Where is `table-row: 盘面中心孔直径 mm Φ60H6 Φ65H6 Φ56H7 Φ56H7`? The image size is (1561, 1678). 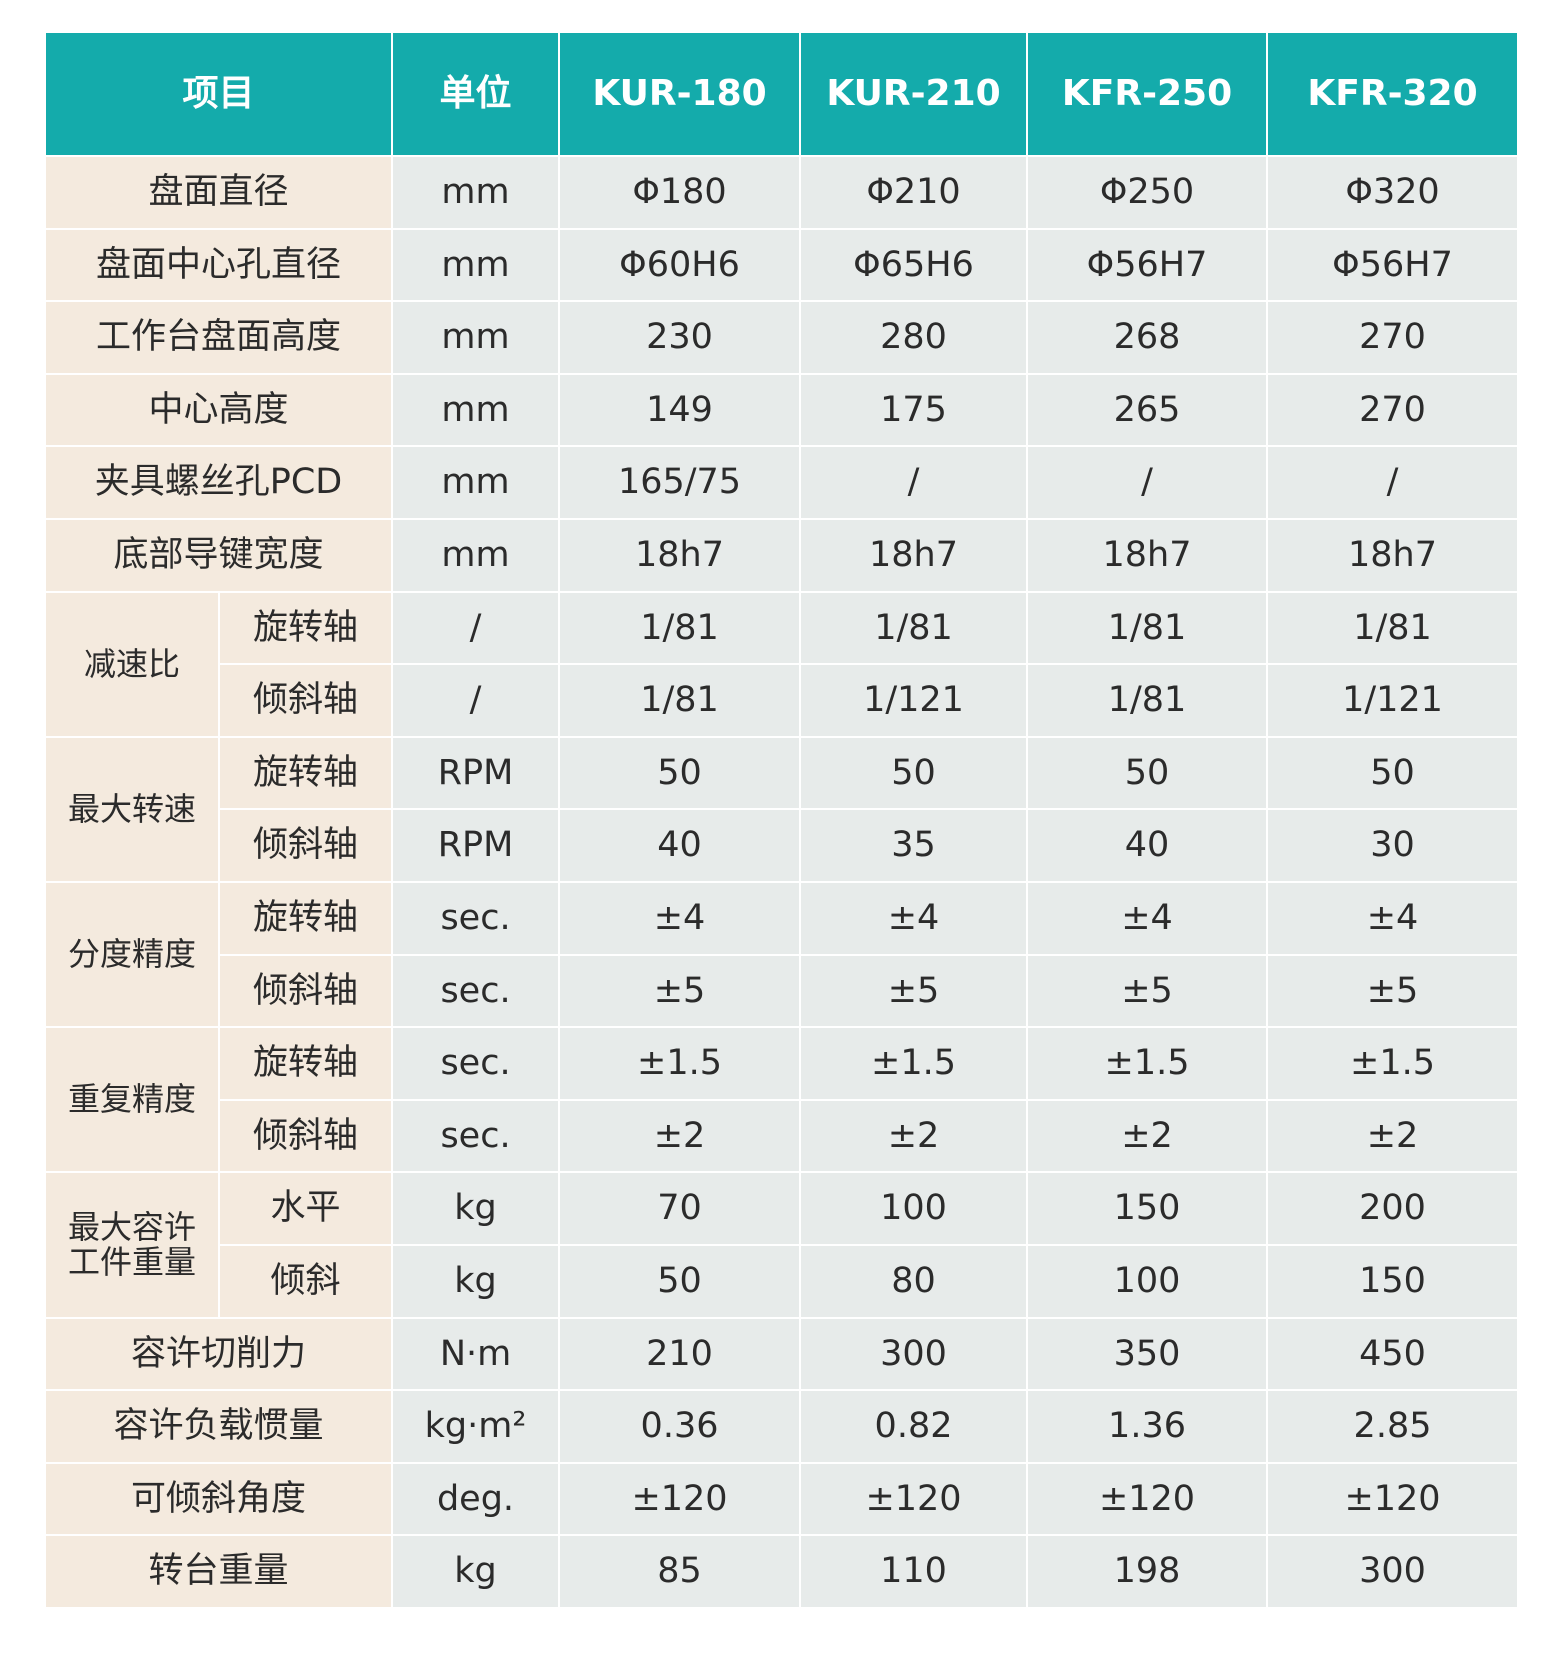
table-row: 盘面中心孔直径 mm Φ60H6 Φ65H6 Φ56H7 Φ56H7 is located at coordinates (781, 265).